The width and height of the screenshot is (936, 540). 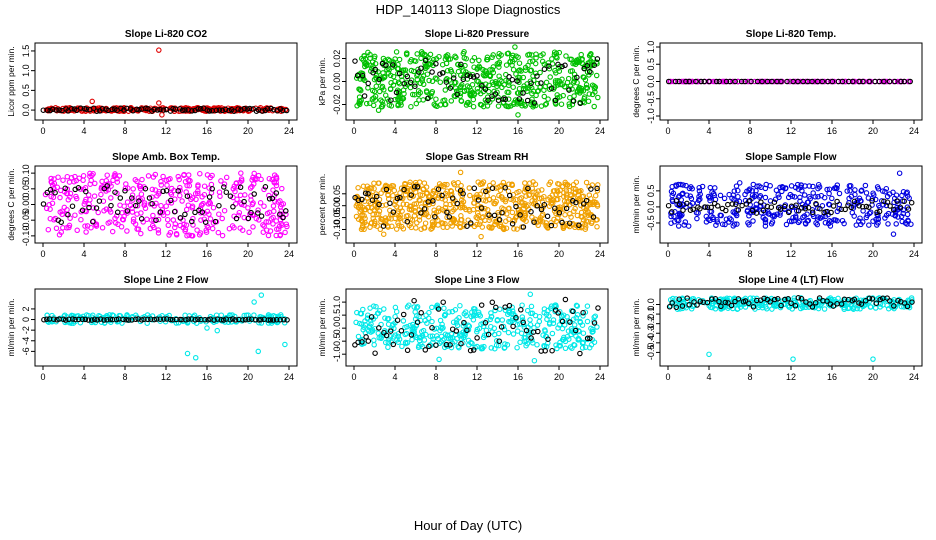 What do you see at coordinates (322, 82) in the screenshot?
I see `y-axis-label: kPa per min.` at bounding box center [322, 82].